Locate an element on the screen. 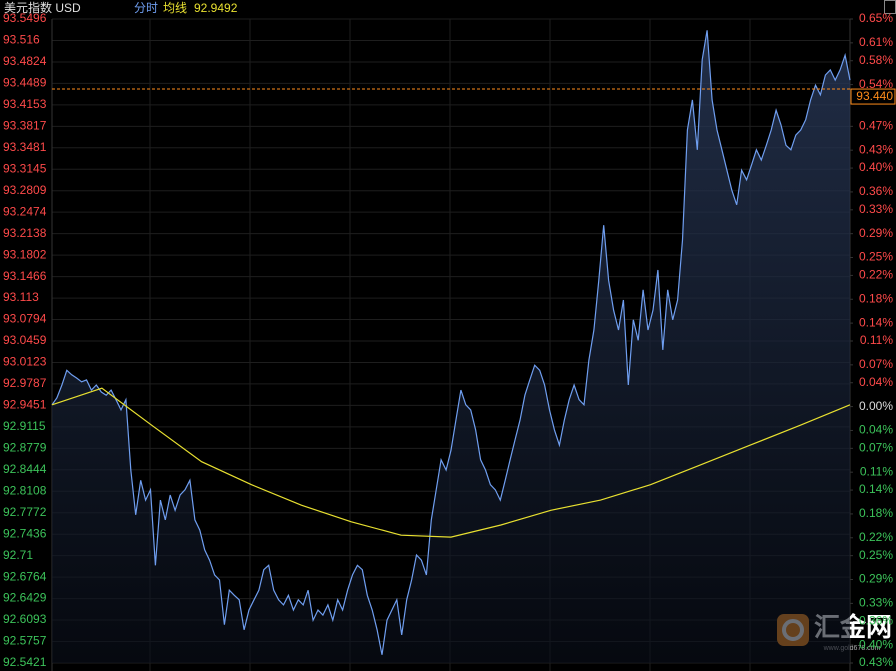  y-tick-label: 93.1802 is located at coordinates (25, 254).